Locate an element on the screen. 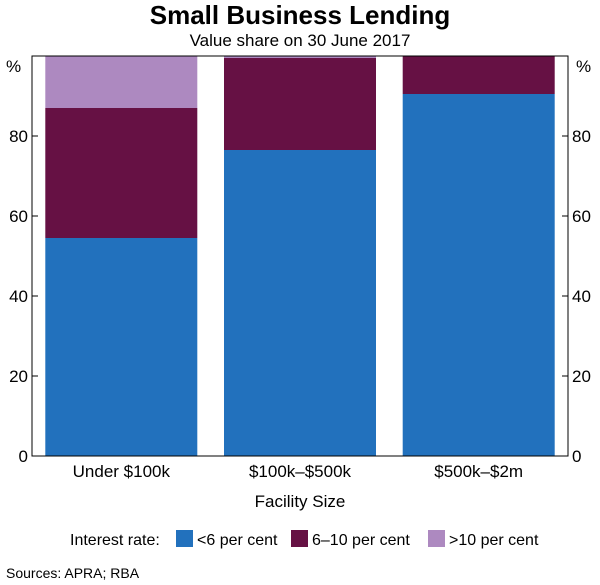  x-category-label-under-100k: Under $100k is located at coordinates (122, 471).